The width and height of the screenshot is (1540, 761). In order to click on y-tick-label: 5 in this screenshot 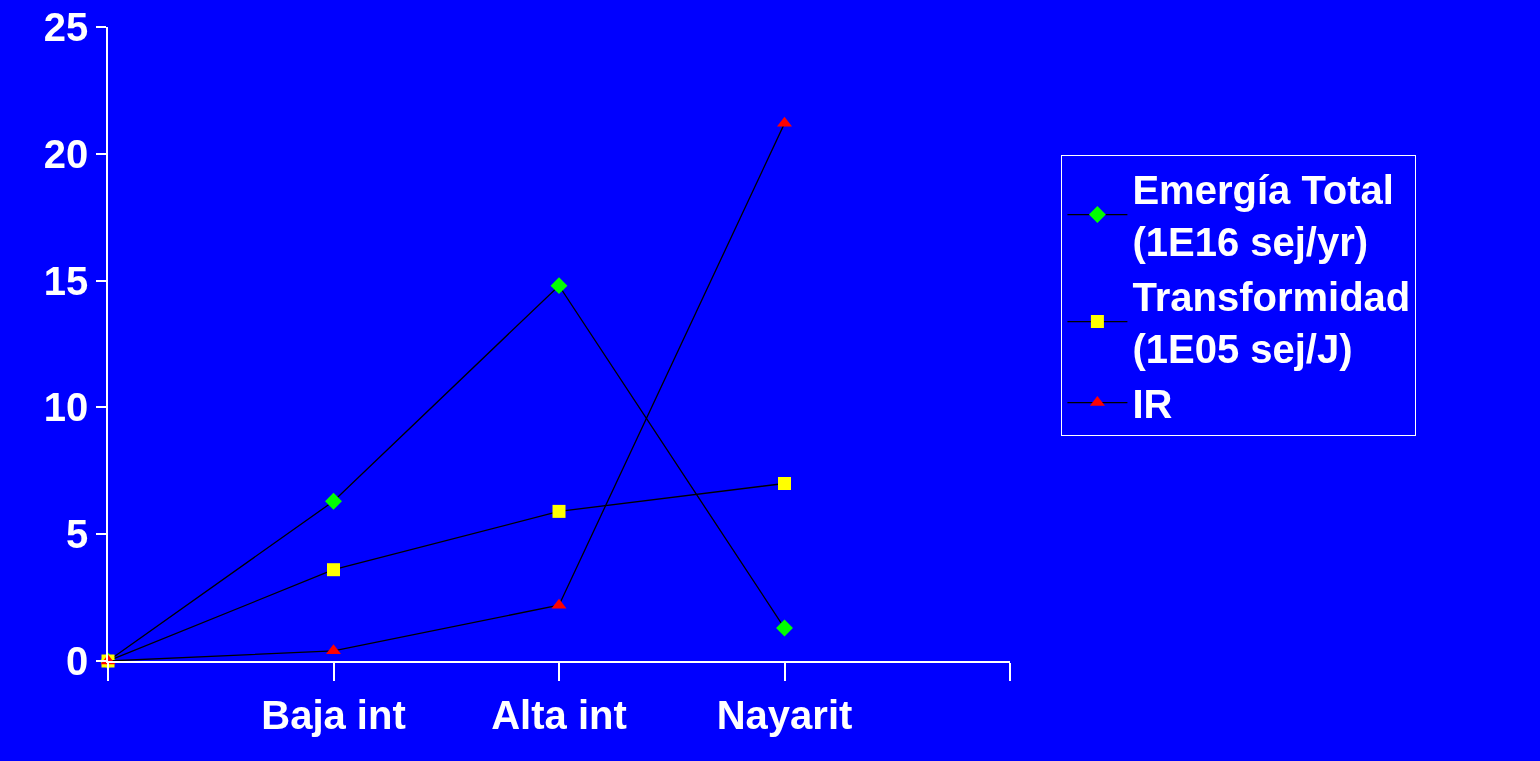, I will do `click(77, 534)`.